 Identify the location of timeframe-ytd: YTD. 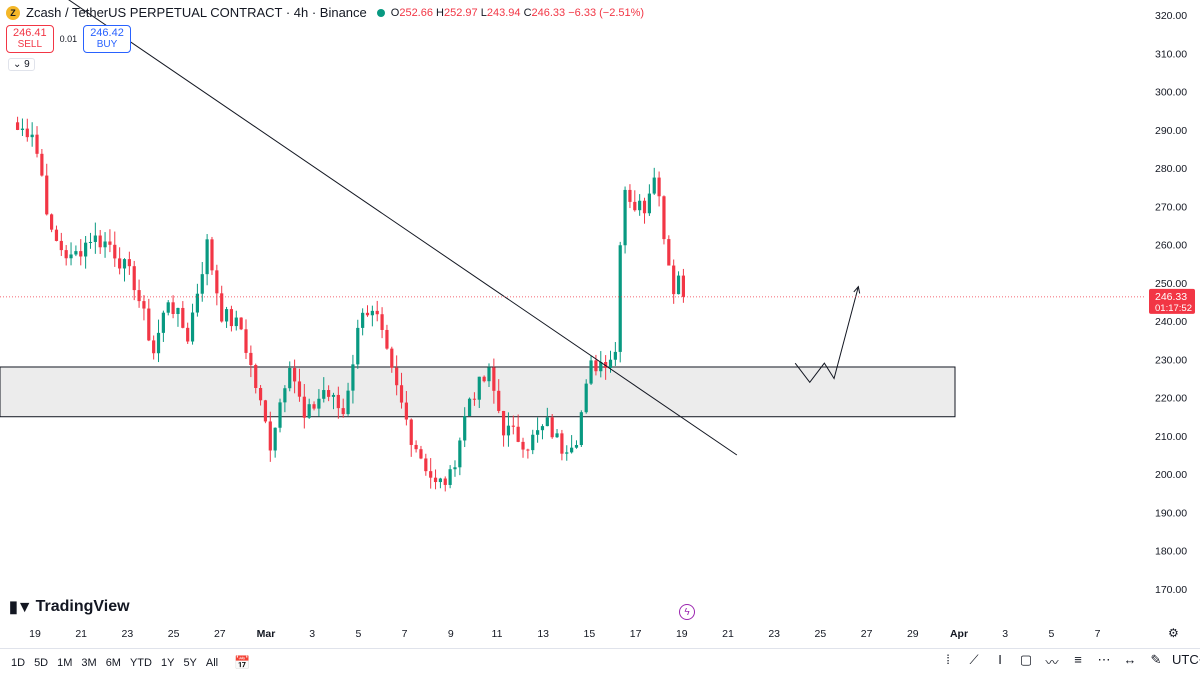
(140, 662).